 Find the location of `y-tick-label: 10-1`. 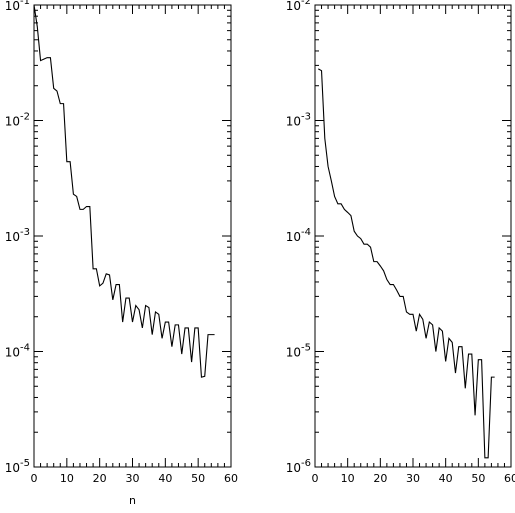

y-tick-label: 10-1 is located at coordinates (17, 6).